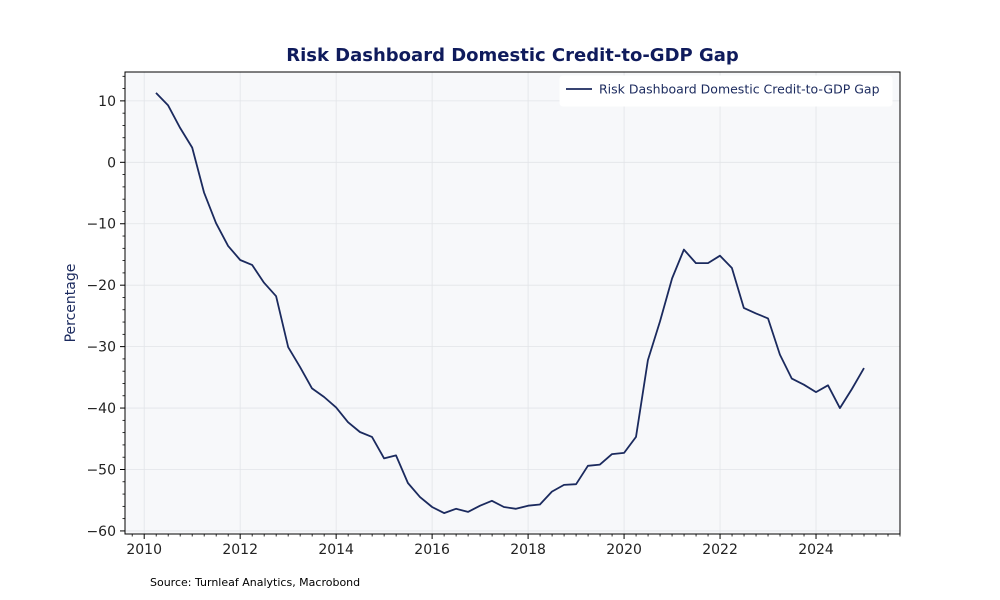 This screenshot has width=1000, height=600. I want to click on y-tick-label: −60, so click(101, 532).